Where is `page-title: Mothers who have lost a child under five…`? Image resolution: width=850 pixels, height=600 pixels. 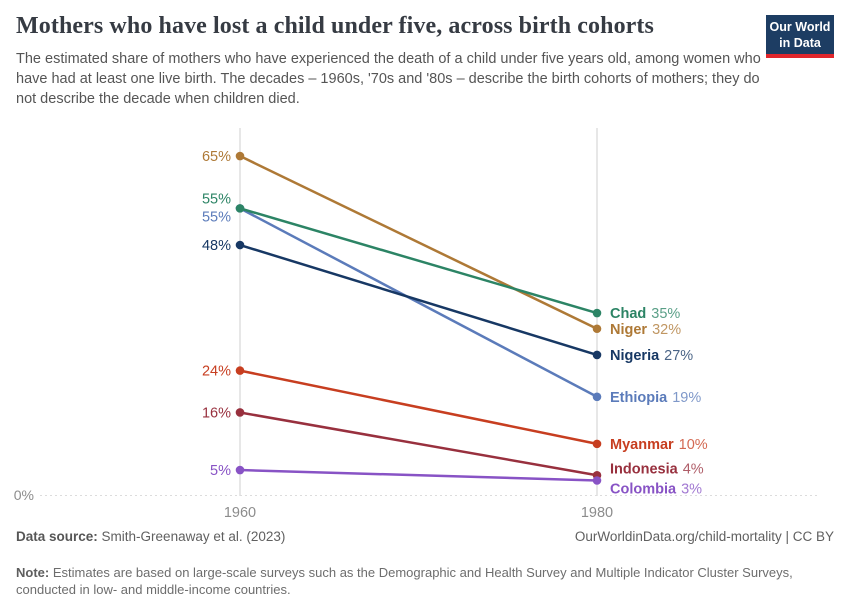 page-title: Mothers who have lost a child under five… is located at coordinates (335, 26).